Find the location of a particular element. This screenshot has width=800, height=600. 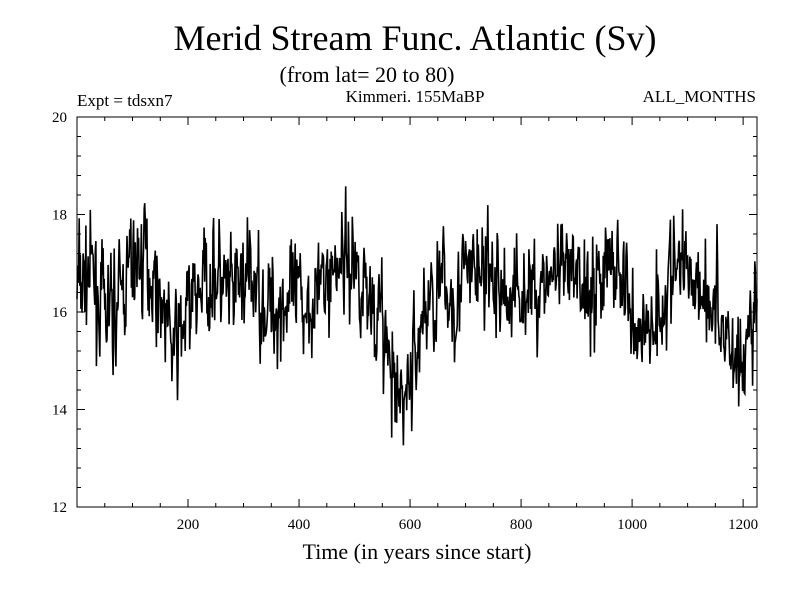

x-tick-label: 1000 is located at coordinates (632, 525).